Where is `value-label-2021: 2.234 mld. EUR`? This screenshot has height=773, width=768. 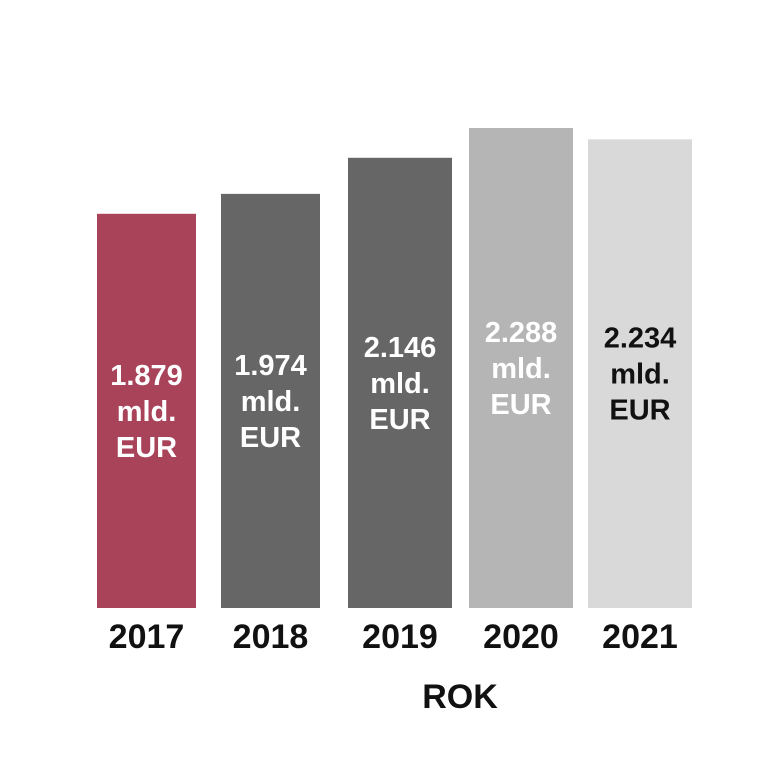
value-label-2021: 2.234 mld. EUR is located at coordinates (640, 375).